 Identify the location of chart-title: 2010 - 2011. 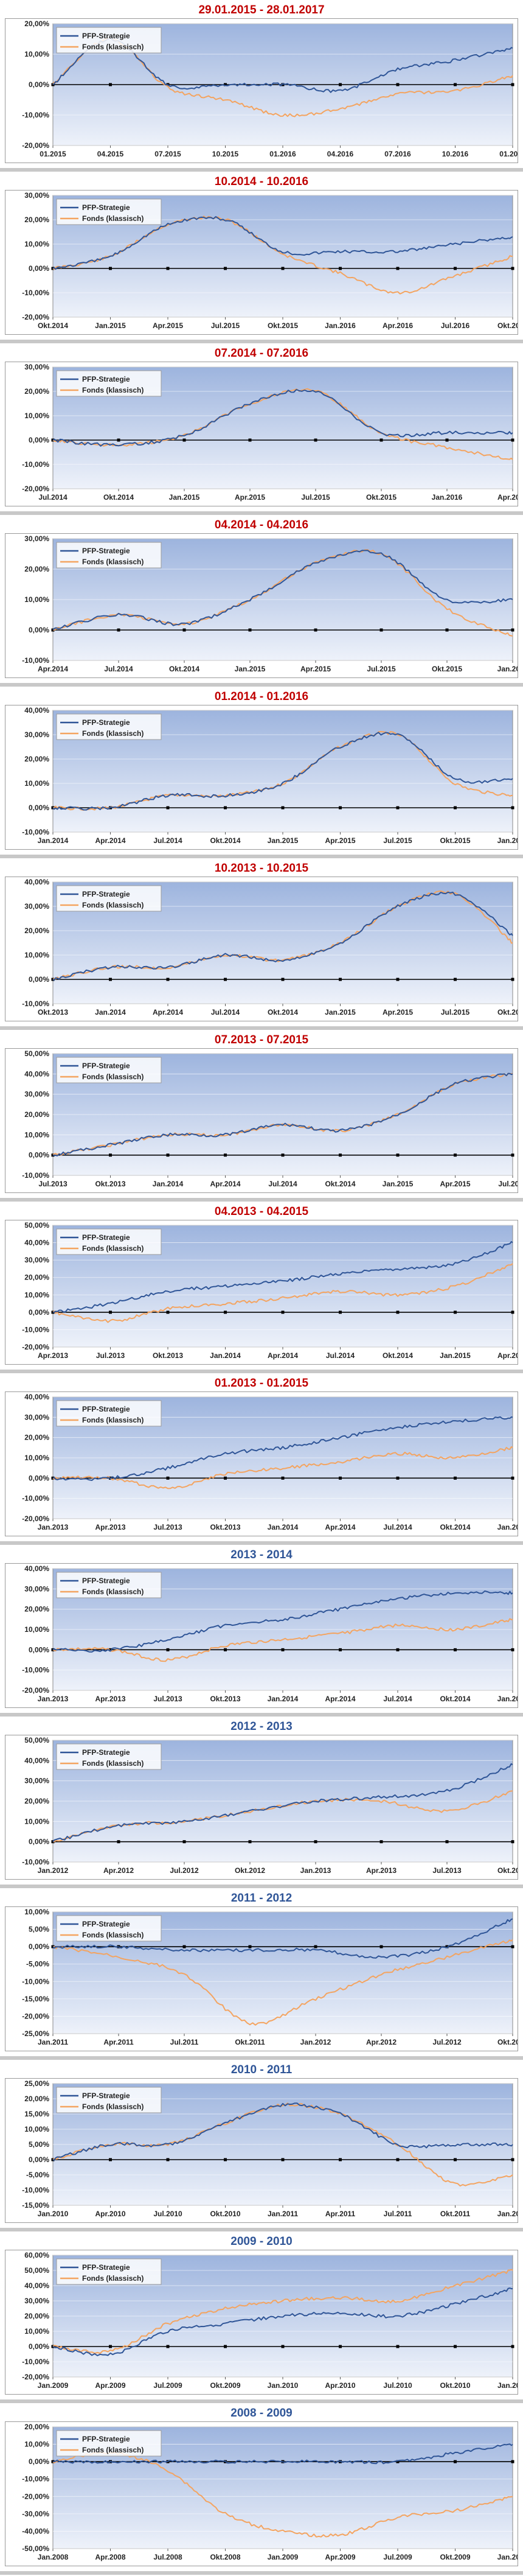
(261, 2069).